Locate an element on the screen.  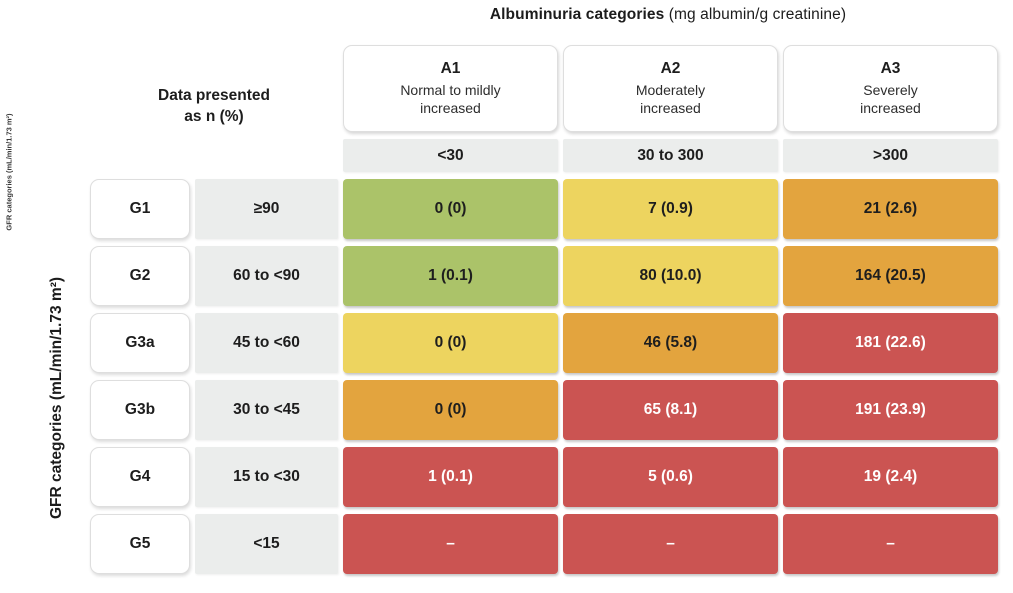
heatmap-cell-g3a-a3: 181 (22.6) is located at coordinates (890, 343).